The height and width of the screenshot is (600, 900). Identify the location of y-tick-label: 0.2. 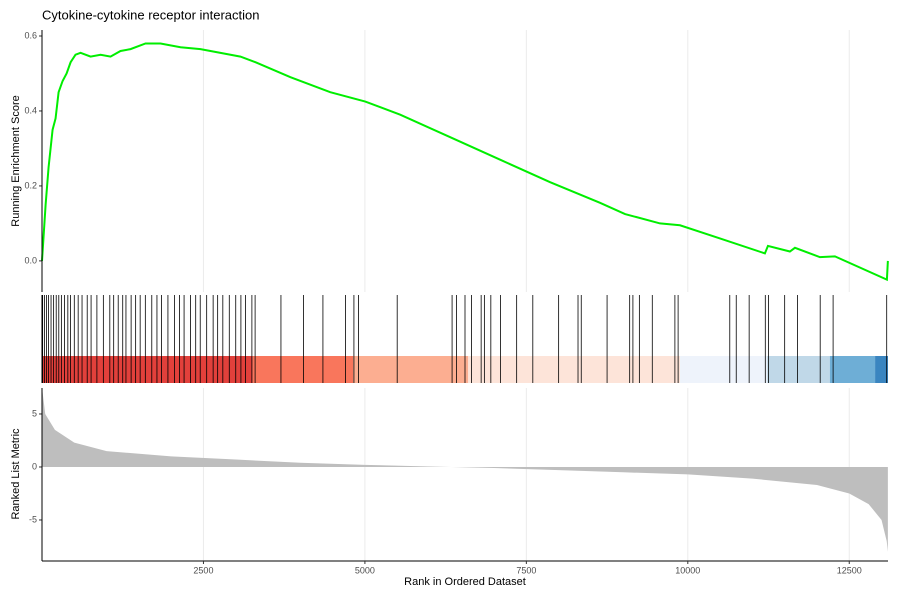
(30, 185).